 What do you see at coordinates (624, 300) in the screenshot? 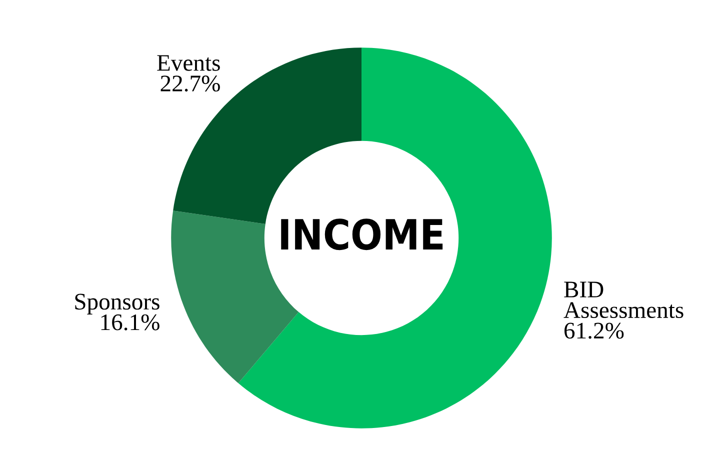
I see `slice-label: BID Assessments` at bounding box center [624, 300].